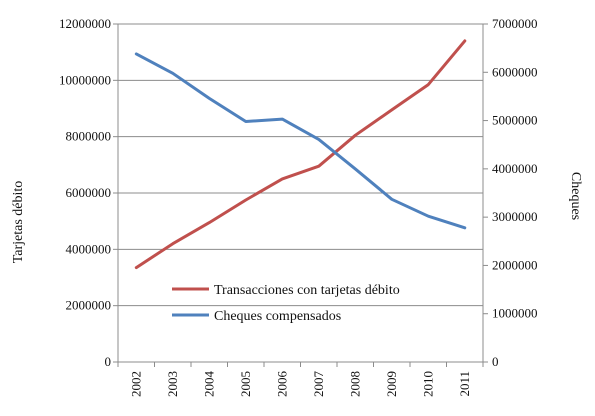 The width and height of the screenshot is (595, 416). Describe the element at coordinates (89, 248) in the screenshot. I see `left-tick-label: 4000000` at that location.